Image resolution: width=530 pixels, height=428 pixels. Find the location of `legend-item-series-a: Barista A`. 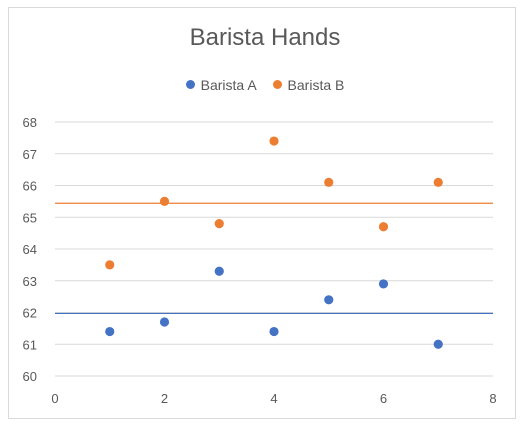

legend-item-series-a: Barista A is located at coordinates (221, 84).